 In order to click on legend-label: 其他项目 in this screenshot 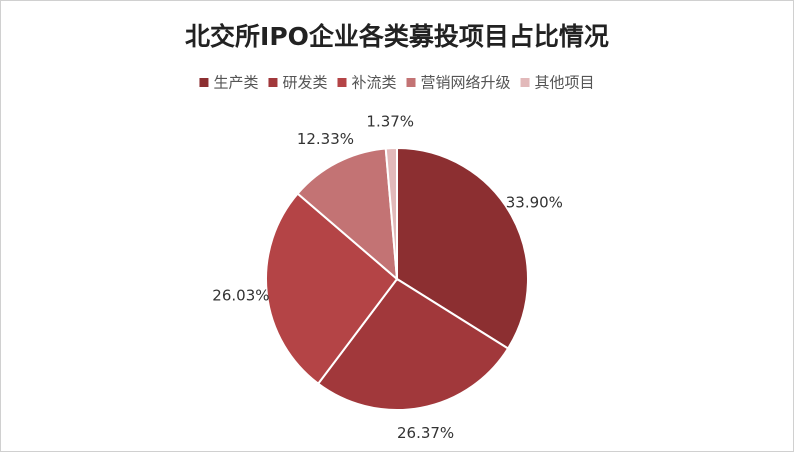, I will do `click(565, 83)`.